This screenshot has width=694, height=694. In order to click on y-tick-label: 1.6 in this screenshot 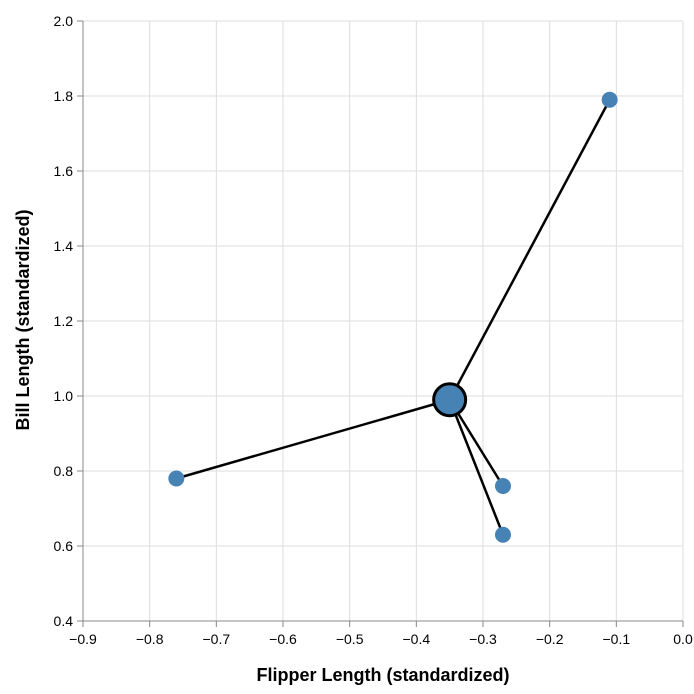, I will do `click(64, 171)`.